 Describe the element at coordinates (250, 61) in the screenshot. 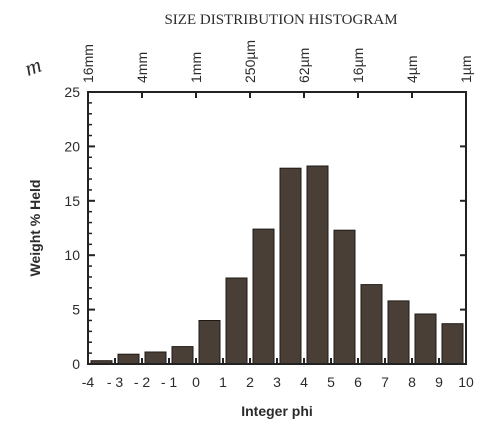

I see `top-tick-label: 250µm` at that location.